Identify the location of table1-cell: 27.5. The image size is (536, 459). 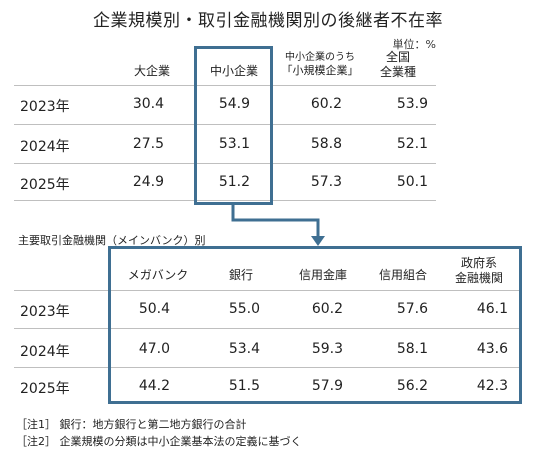
(148, 144).